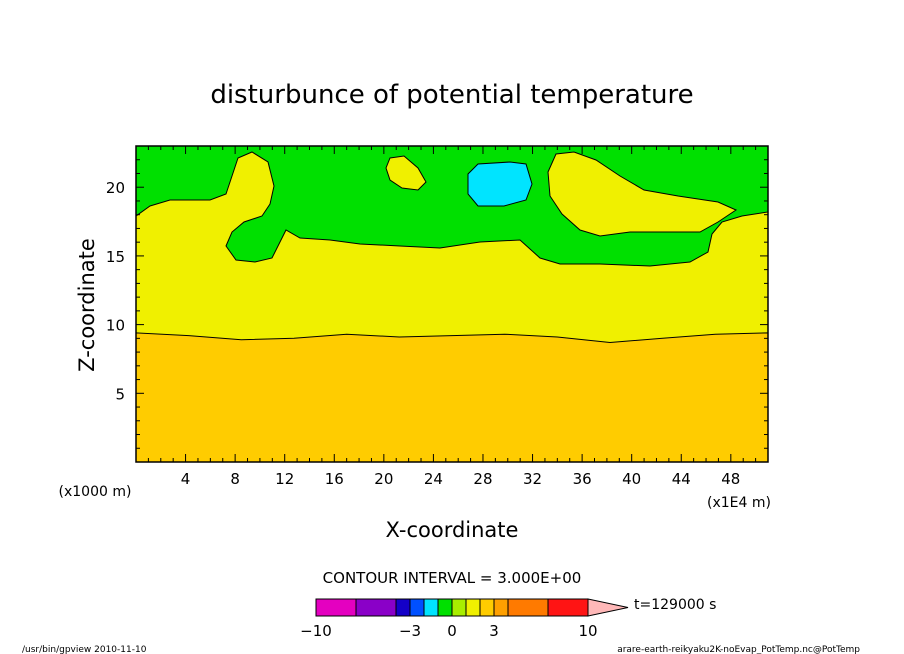  I want to click on time-label: t=129000 s, so click(675, 605).